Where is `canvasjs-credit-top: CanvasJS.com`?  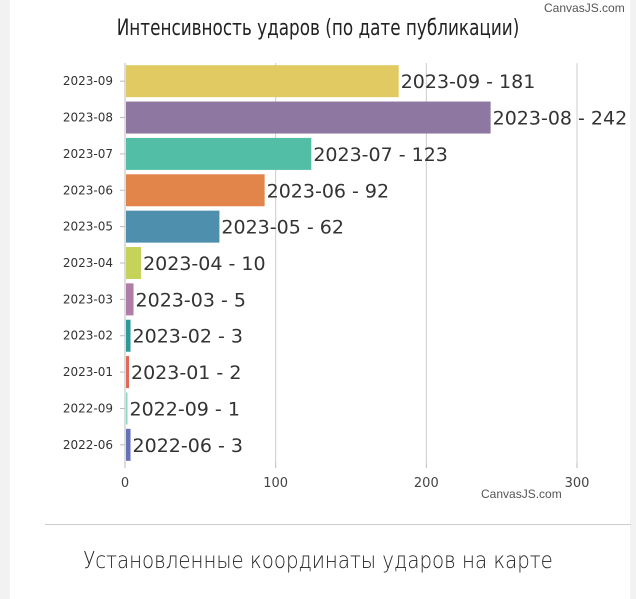 canvasjs-credit-top: CanvasJS.com is located at coordinates (584, 8).